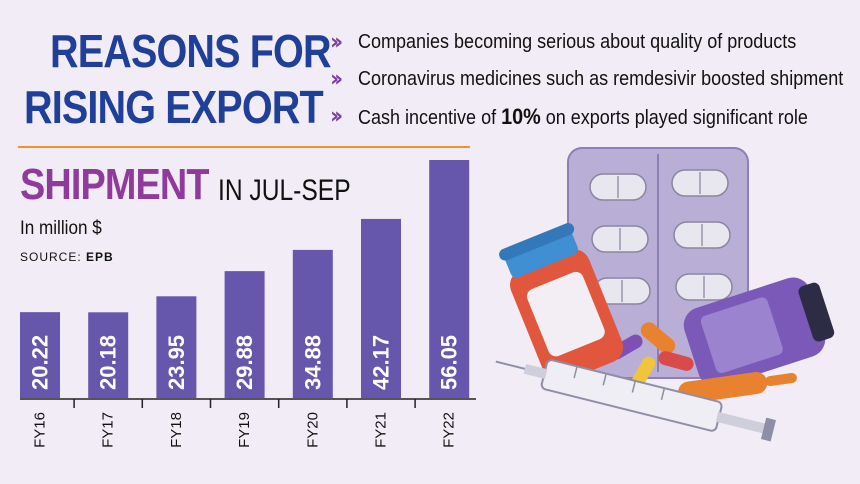 This screenshot has width=860, height=484. What do you see at coordinates (244, 362) in the screenshot?
I see `value-label-FY19: 29.88` at bounding box center [244, 362].